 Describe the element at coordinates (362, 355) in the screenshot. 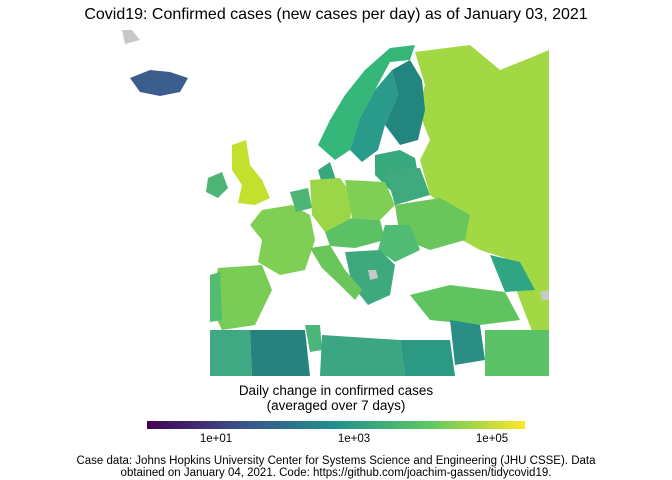

I see `region-libya` at that location.